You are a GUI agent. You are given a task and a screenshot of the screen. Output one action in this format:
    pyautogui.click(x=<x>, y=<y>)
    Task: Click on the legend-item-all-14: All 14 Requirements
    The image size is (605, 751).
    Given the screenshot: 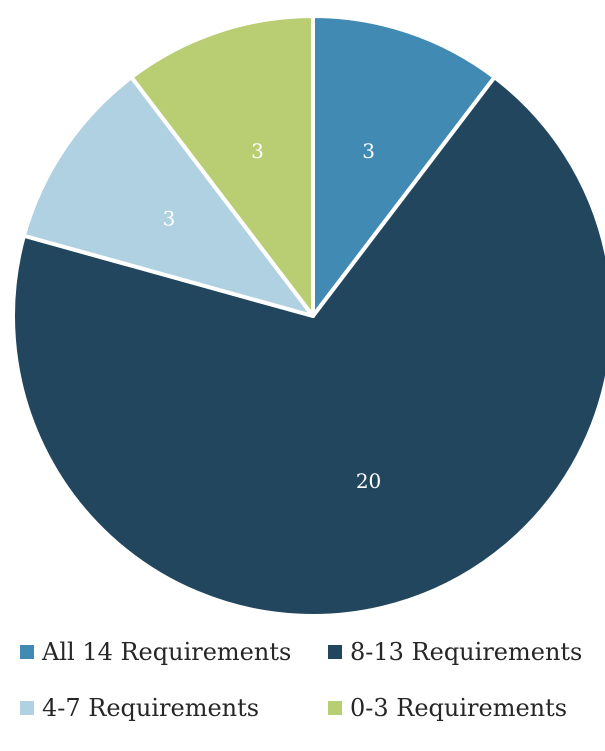 What is the action you would take?
    pyautogui.click(x=155, y=652)
    